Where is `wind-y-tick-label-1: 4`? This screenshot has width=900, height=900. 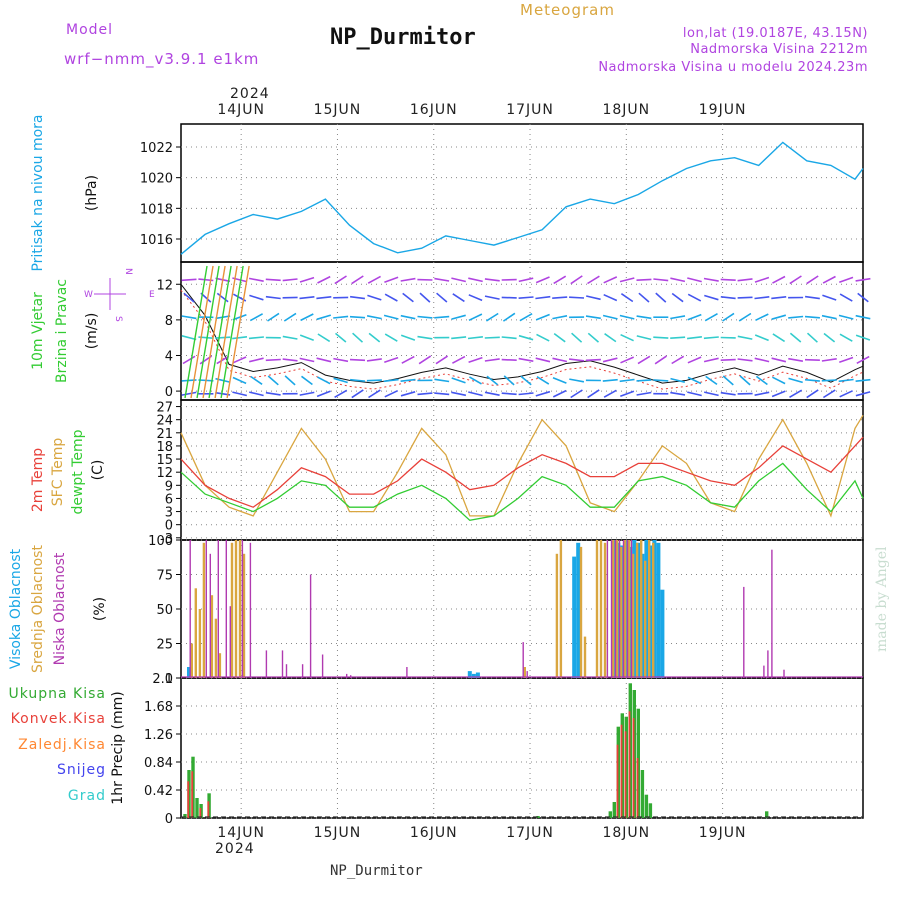 wind-y-tick-label-1: 4 is located at coordinates (169, 356).